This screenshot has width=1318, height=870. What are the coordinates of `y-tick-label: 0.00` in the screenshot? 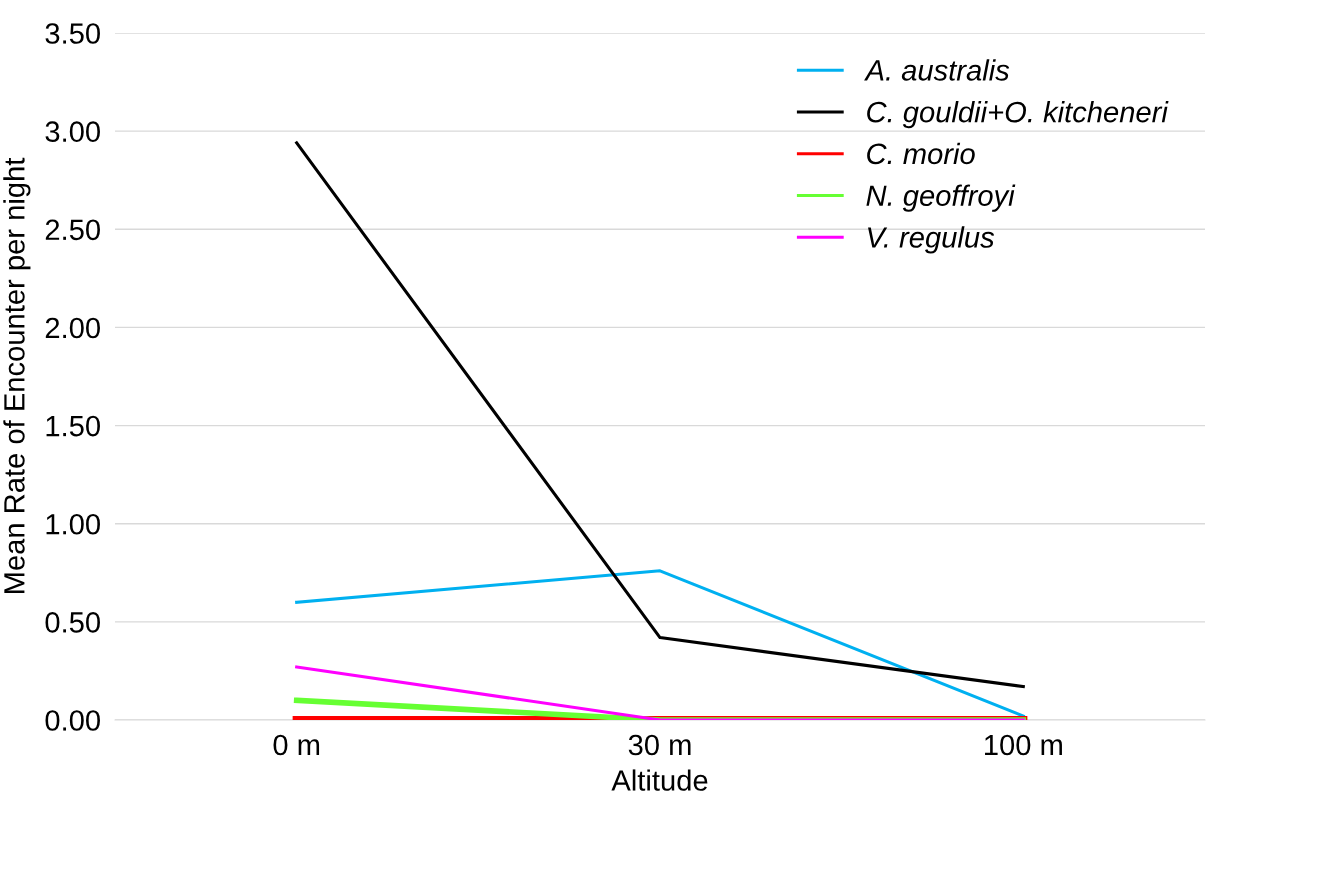 It's located at (72, 720).